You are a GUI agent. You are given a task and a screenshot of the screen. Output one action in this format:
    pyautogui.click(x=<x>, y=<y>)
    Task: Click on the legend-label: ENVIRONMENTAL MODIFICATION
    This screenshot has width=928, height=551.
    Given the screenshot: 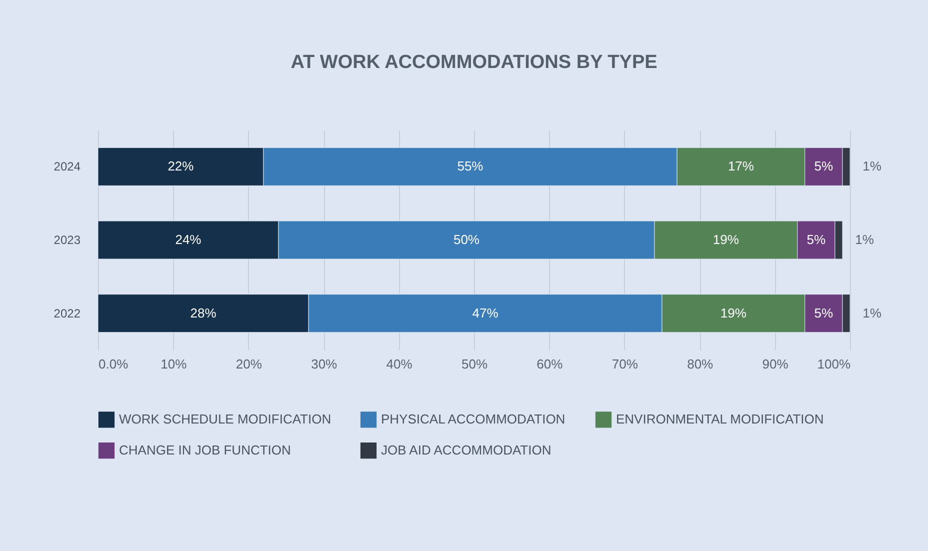 What is the action you would take?
    pyautogui.click(x=720, y=419)
    